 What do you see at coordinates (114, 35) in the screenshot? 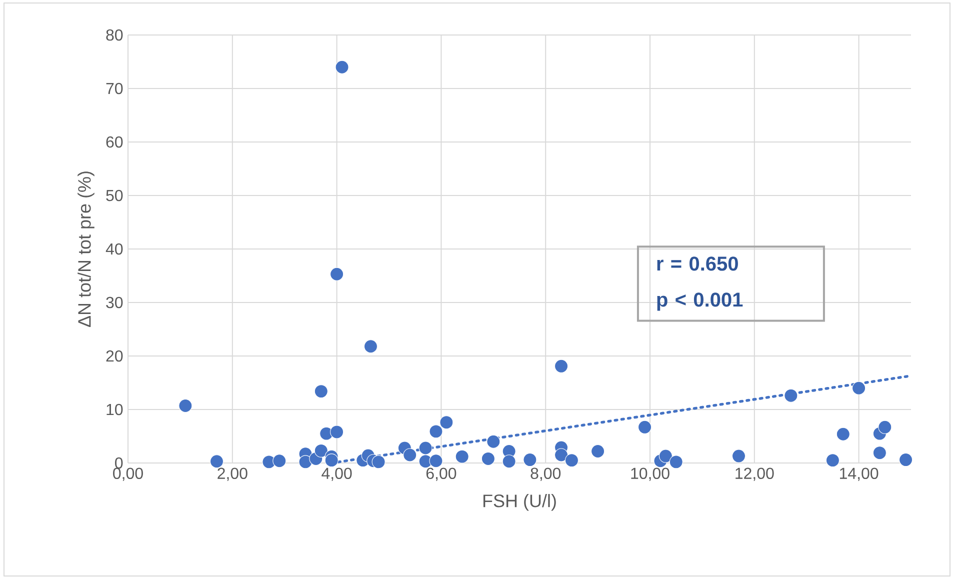
I see `y-tick-label: 80` at bounding box center [114, 35].